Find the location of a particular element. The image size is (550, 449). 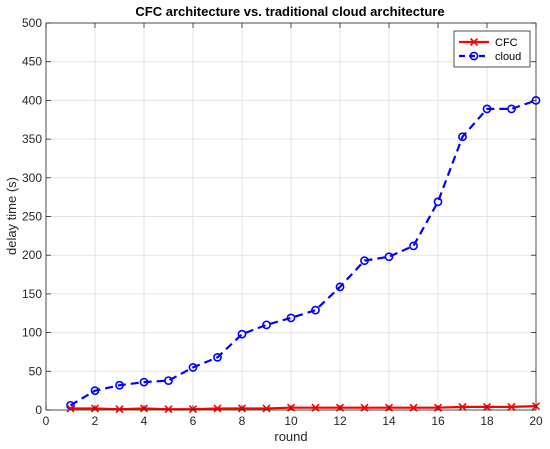

legend-label-cloud: cloud is located at coordinates (508, 57).